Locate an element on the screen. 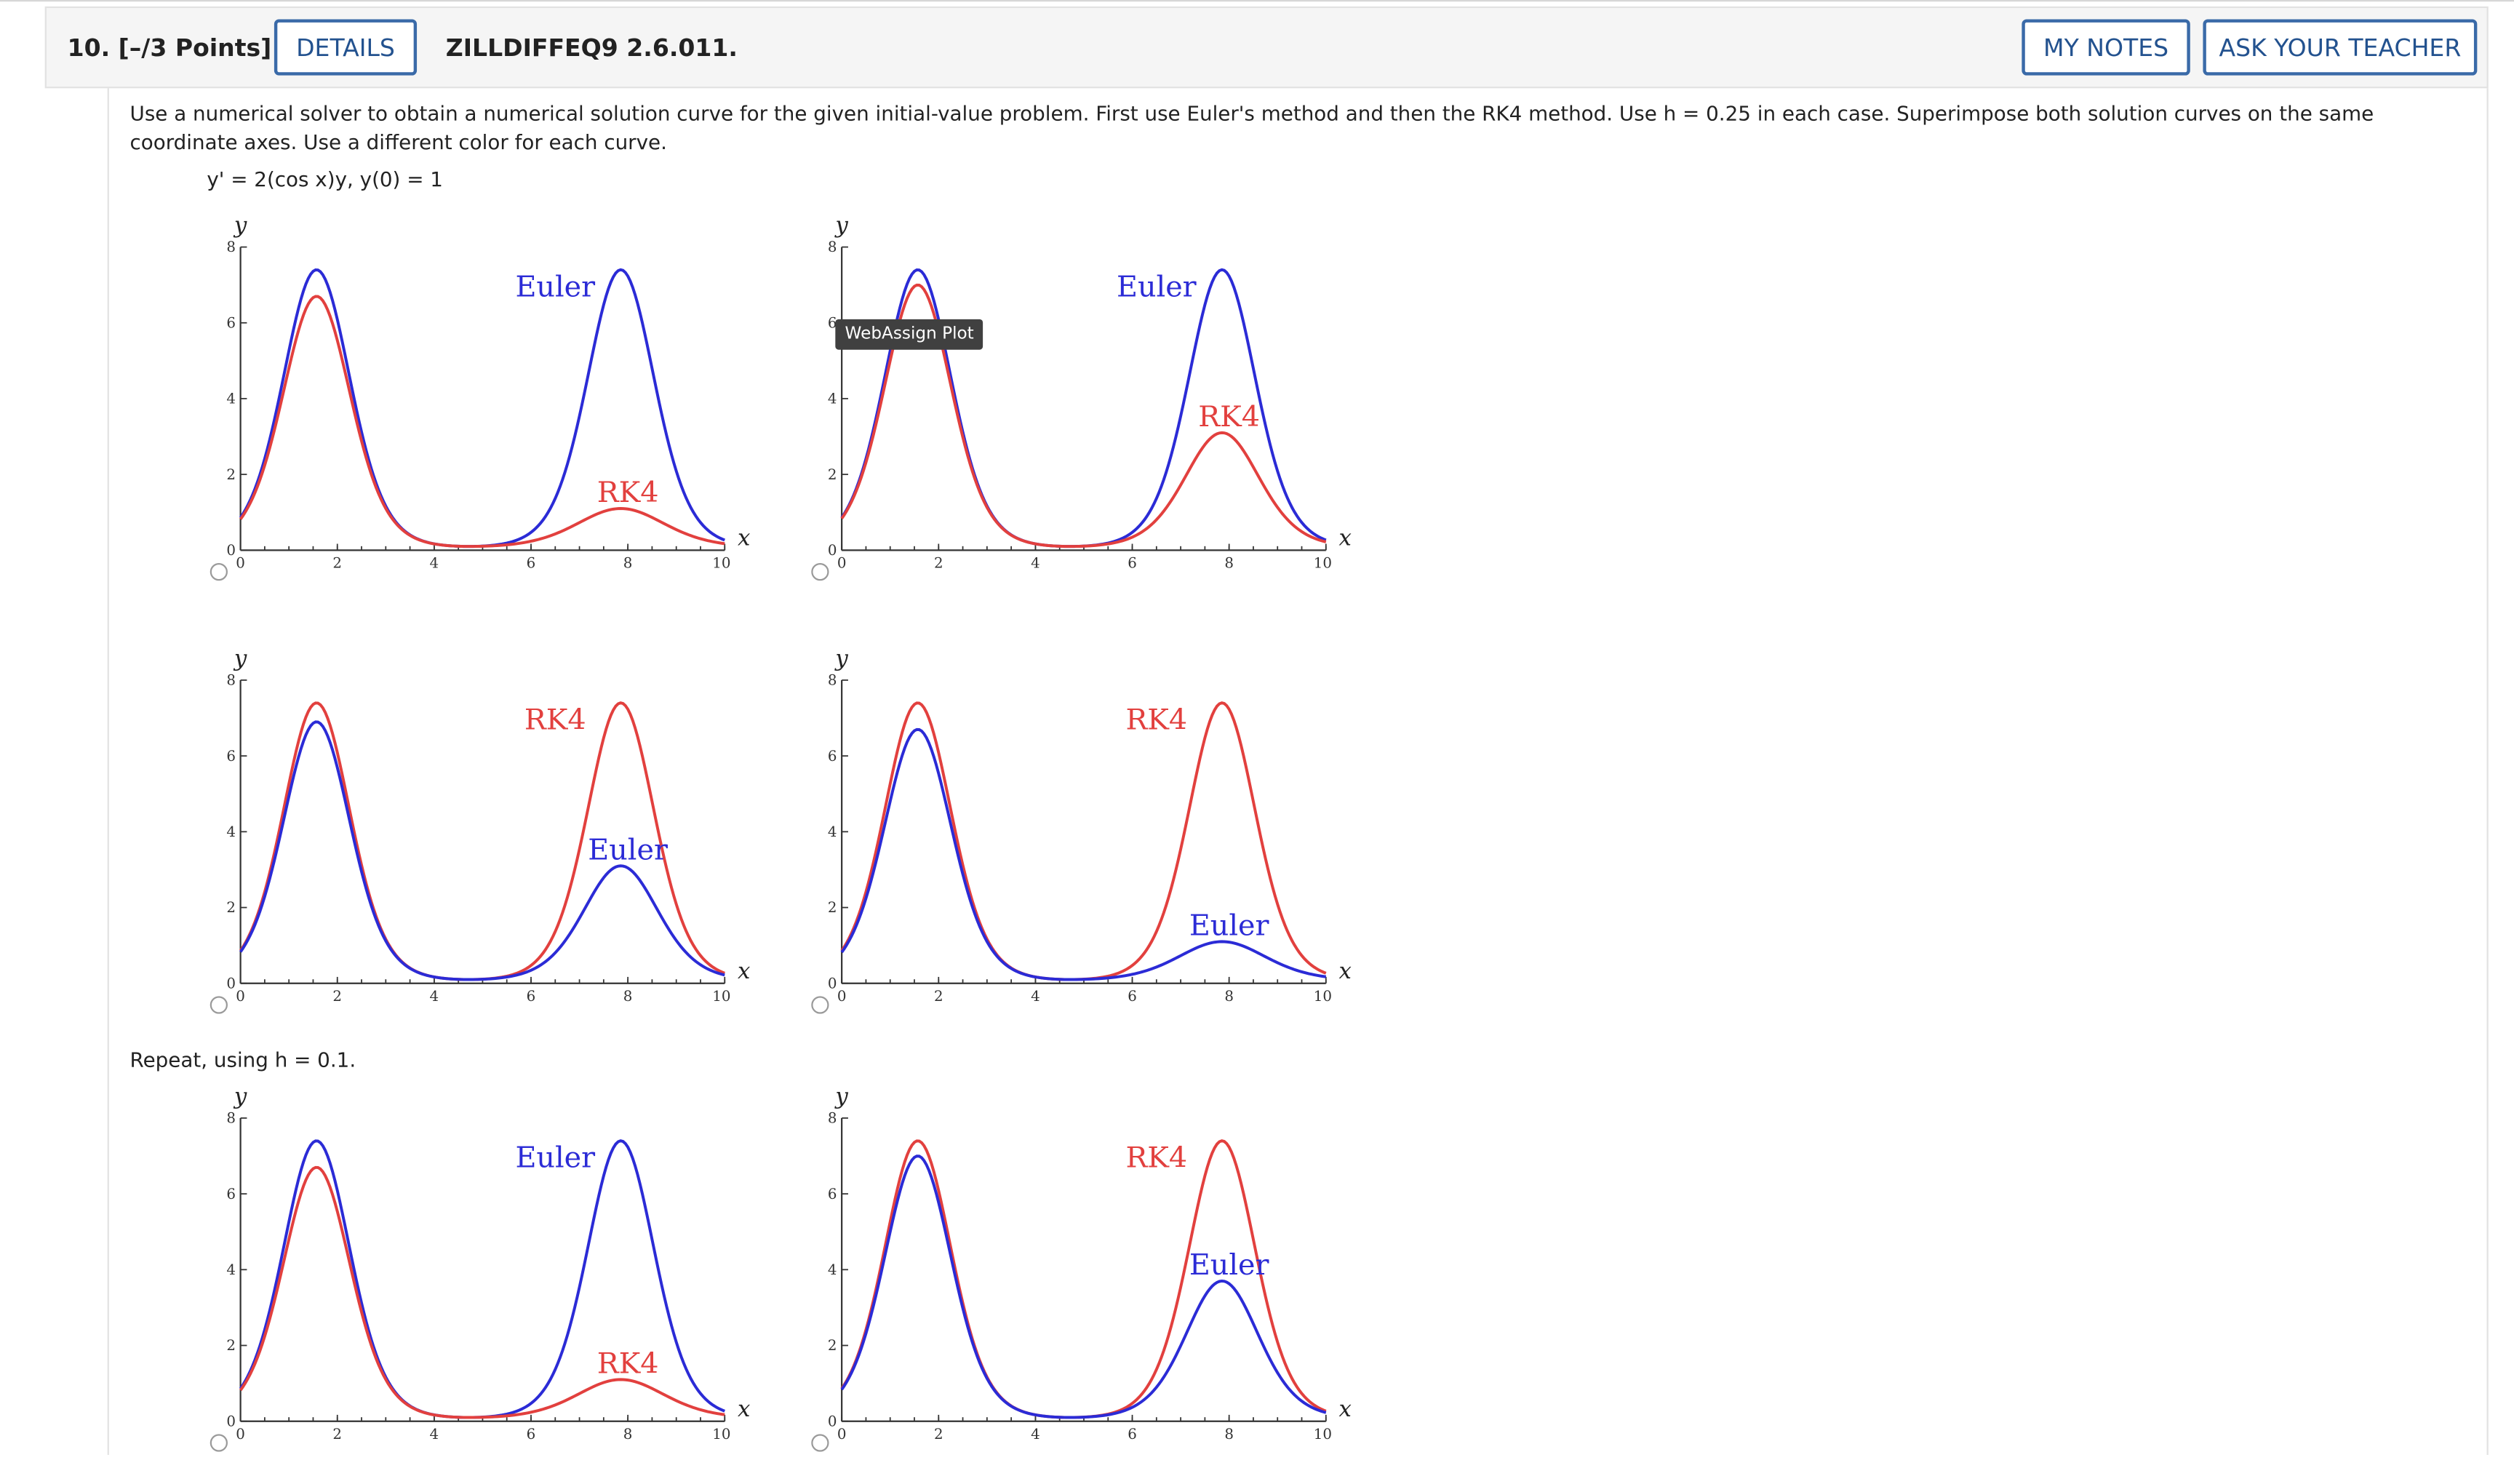  answer-plot-5: 0 2 4 6 8 10 0 2 4 6 8 x y Euler RK4 is located at coordinates (488, 1263).